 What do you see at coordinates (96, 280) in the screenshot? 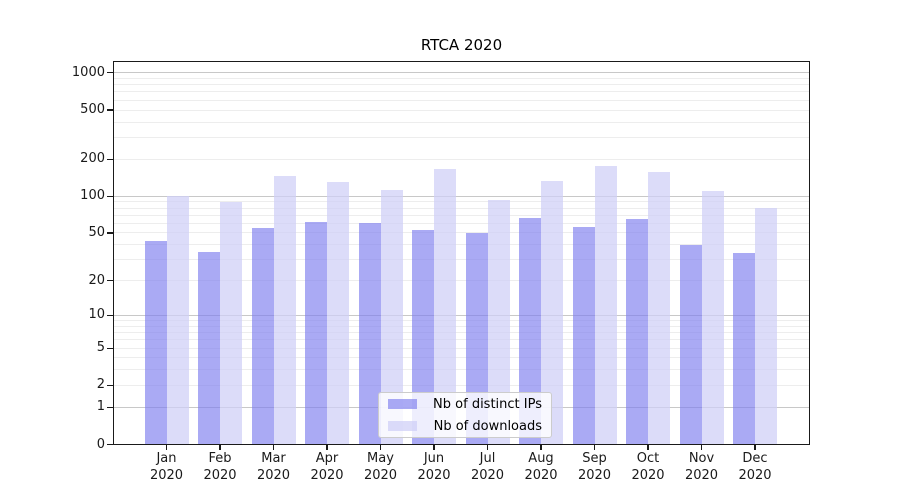
I see `y-tick-label: 20` at bounding box center [96, 280].